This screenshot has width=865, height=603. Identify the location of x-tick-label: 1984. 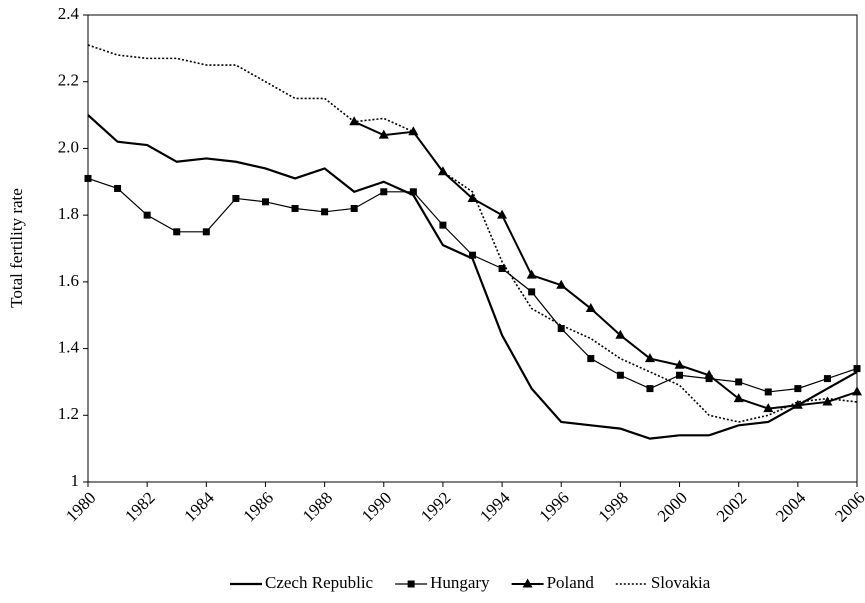
(199, 507).